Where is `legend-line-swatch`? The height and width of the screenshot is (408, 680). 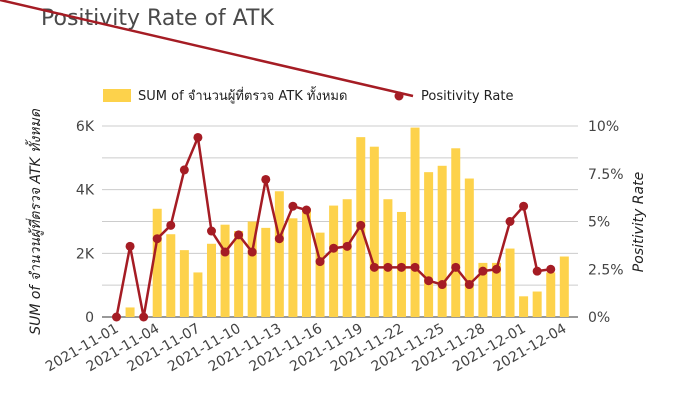 legend-line-swatch is located at coordinates (207, 49).